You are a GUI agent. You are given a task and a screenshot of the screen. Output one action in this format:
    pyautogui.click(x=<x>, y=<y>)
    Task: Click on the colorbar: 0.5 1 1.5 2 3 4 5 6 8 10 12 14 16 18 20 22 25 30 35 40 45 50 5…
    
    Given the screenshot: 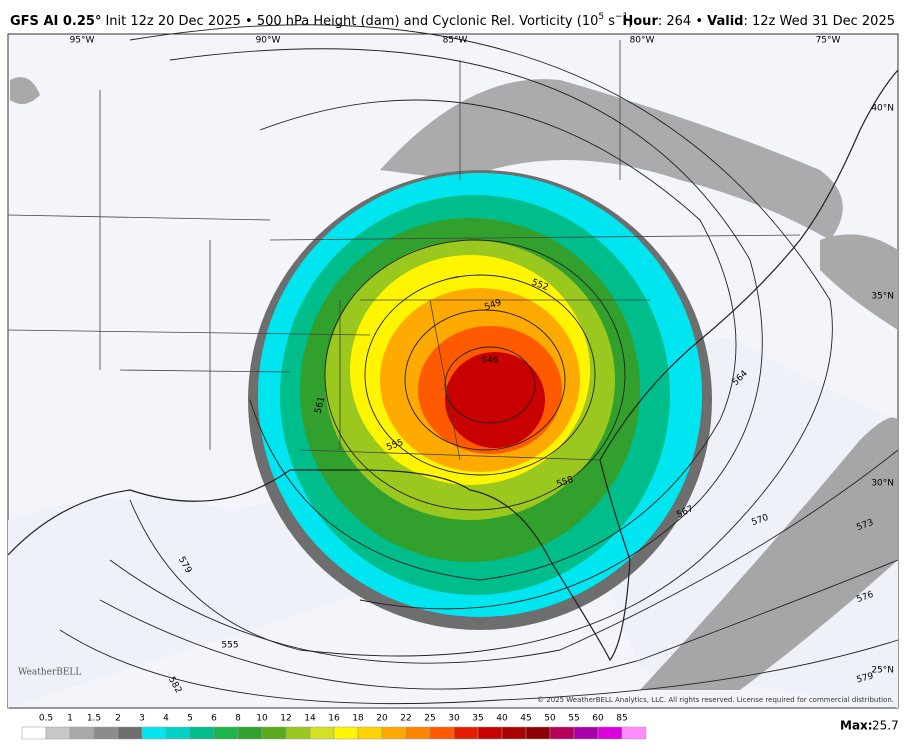 What is the action you would take?
    pyautogui.click(x=334, y=727)
    